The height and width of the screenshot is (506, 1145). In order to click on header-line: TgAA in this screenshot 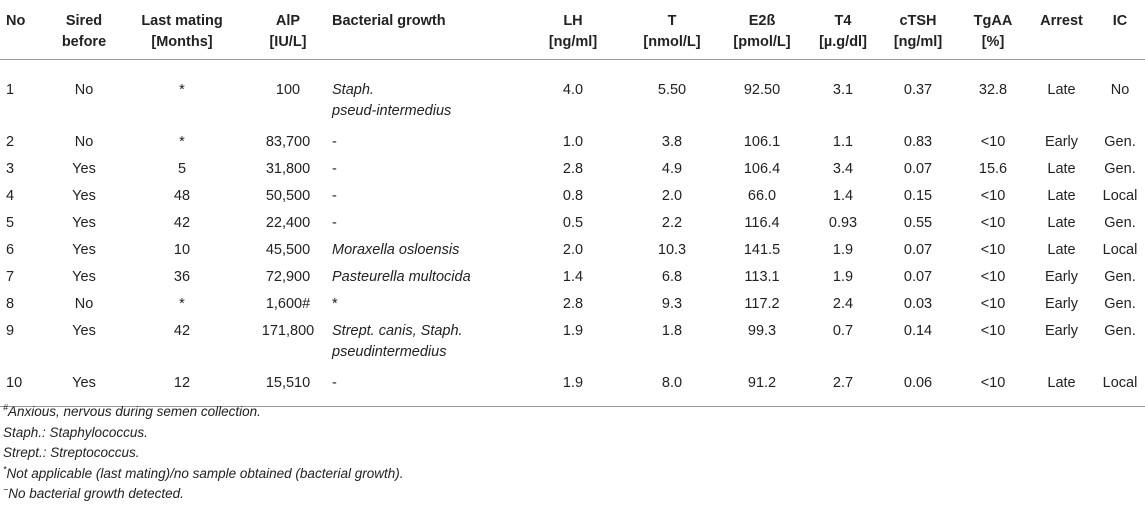, I will do `click(993, 21)`.